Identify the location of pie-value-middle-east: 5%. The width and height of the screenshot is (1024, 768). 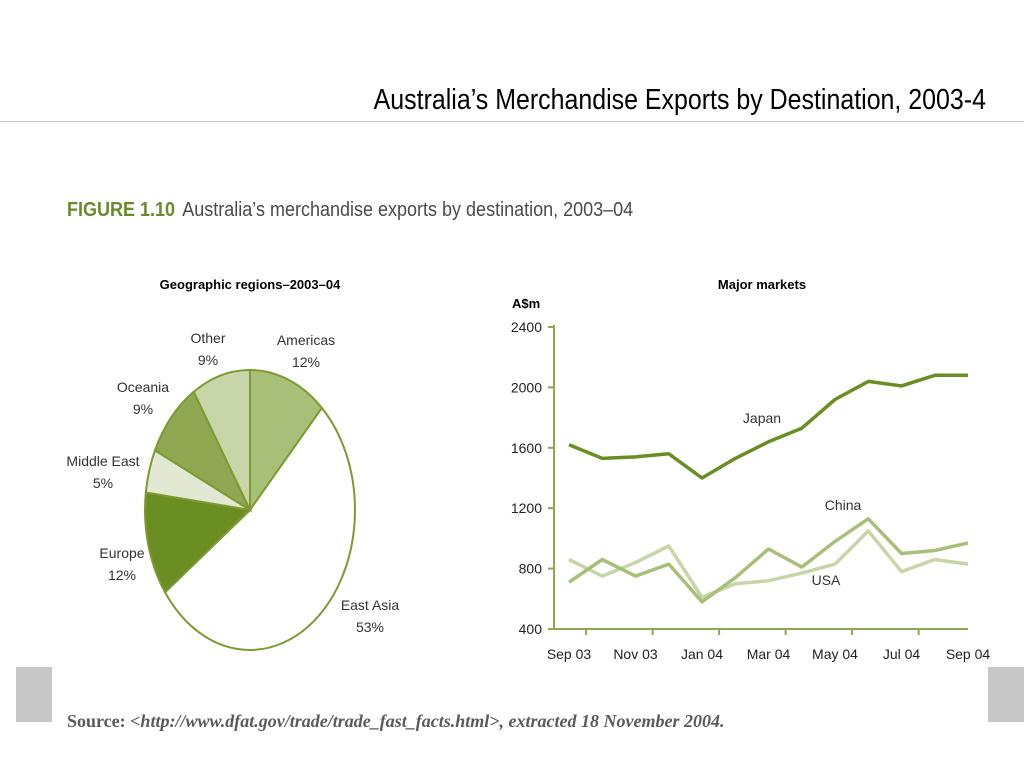
(103, 483).